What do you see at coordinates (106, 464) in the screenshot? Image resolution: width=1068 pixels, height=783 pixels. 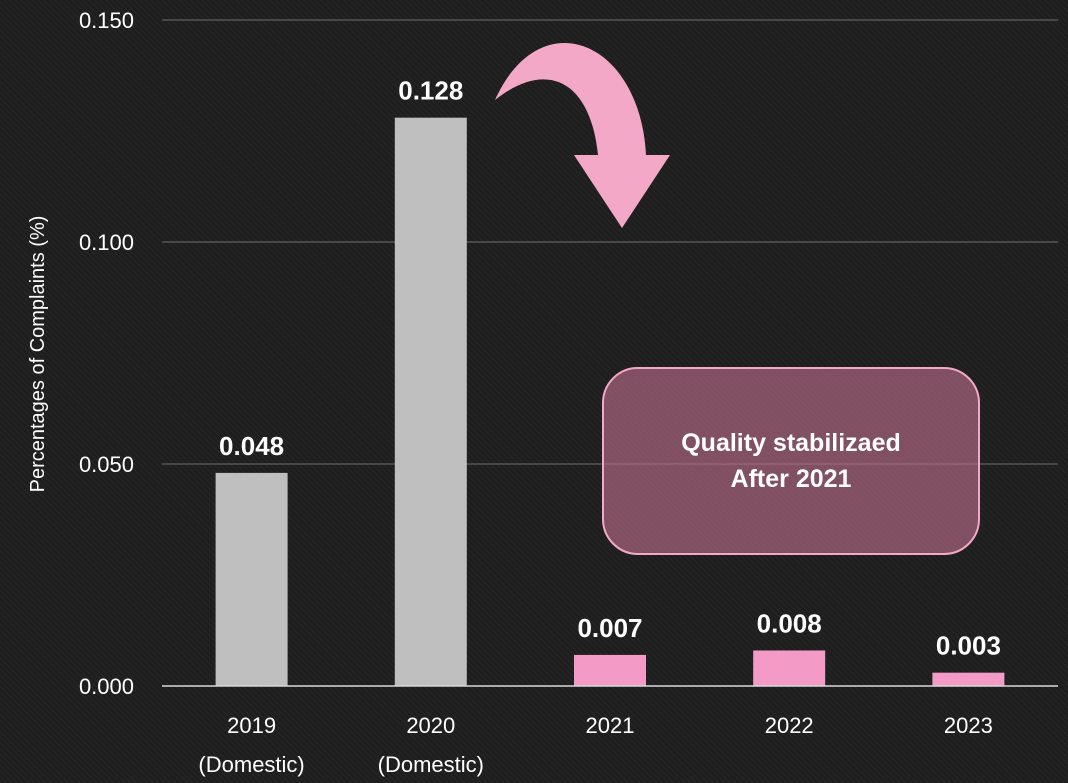 I see `y-tick-label: 0.050` at bounding box center [106, 464].